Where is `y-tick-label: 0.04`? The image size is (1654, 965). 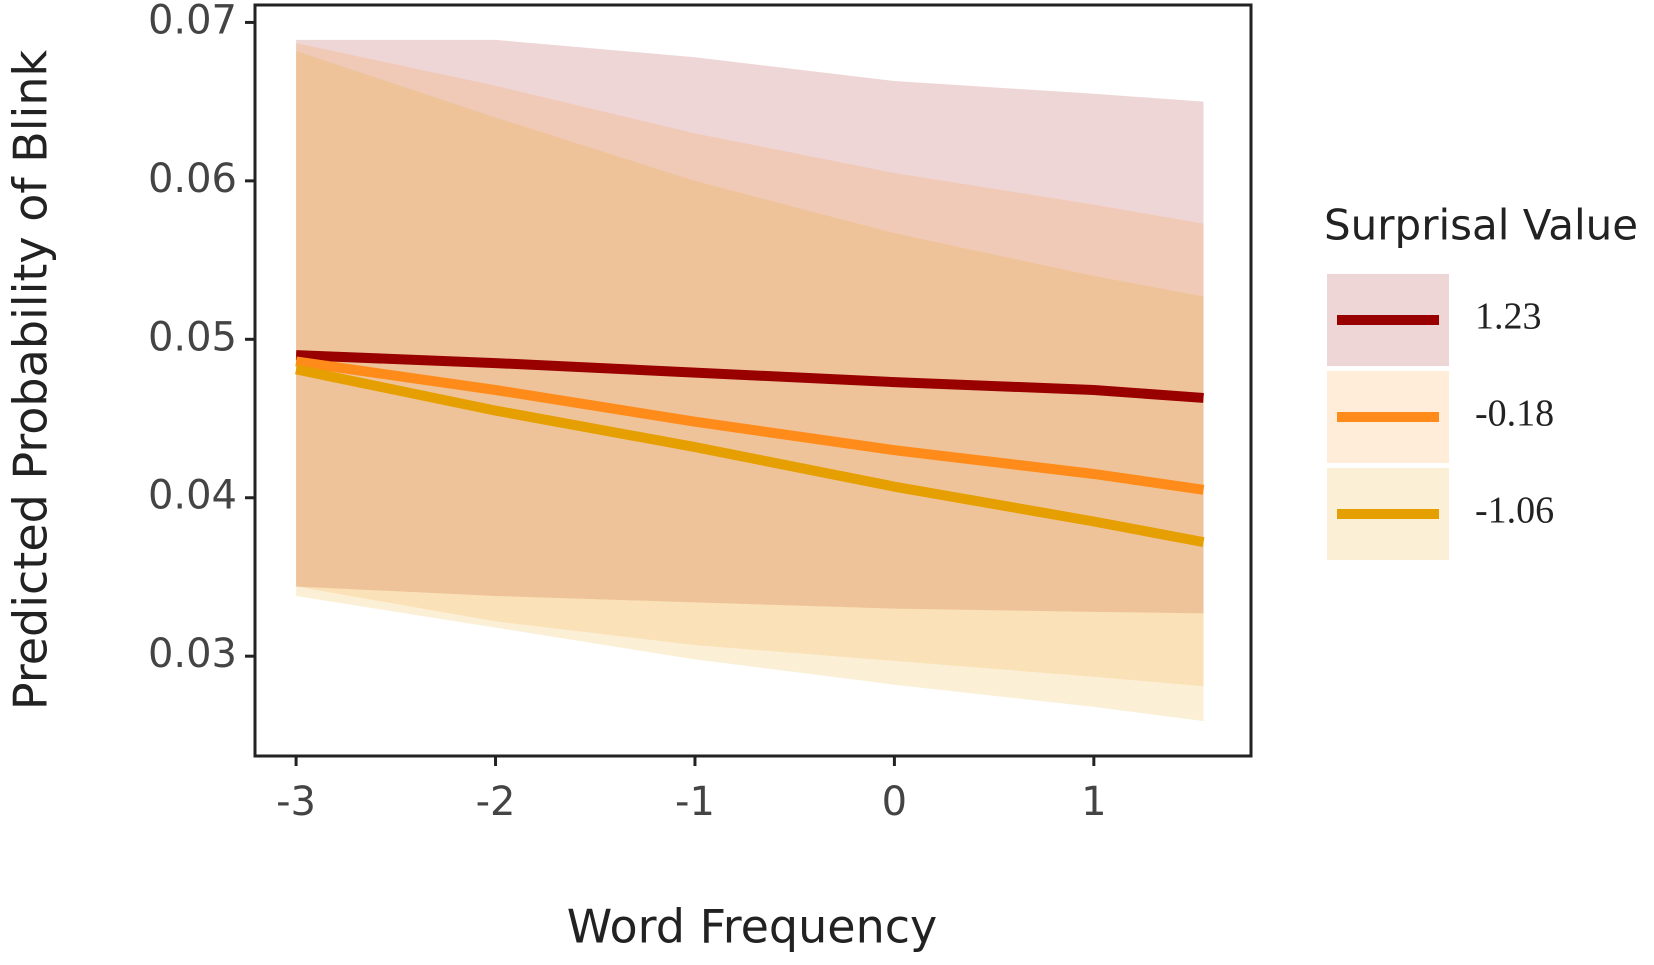
y-tick-label: 0.04 is located at coordinates (192, 496).